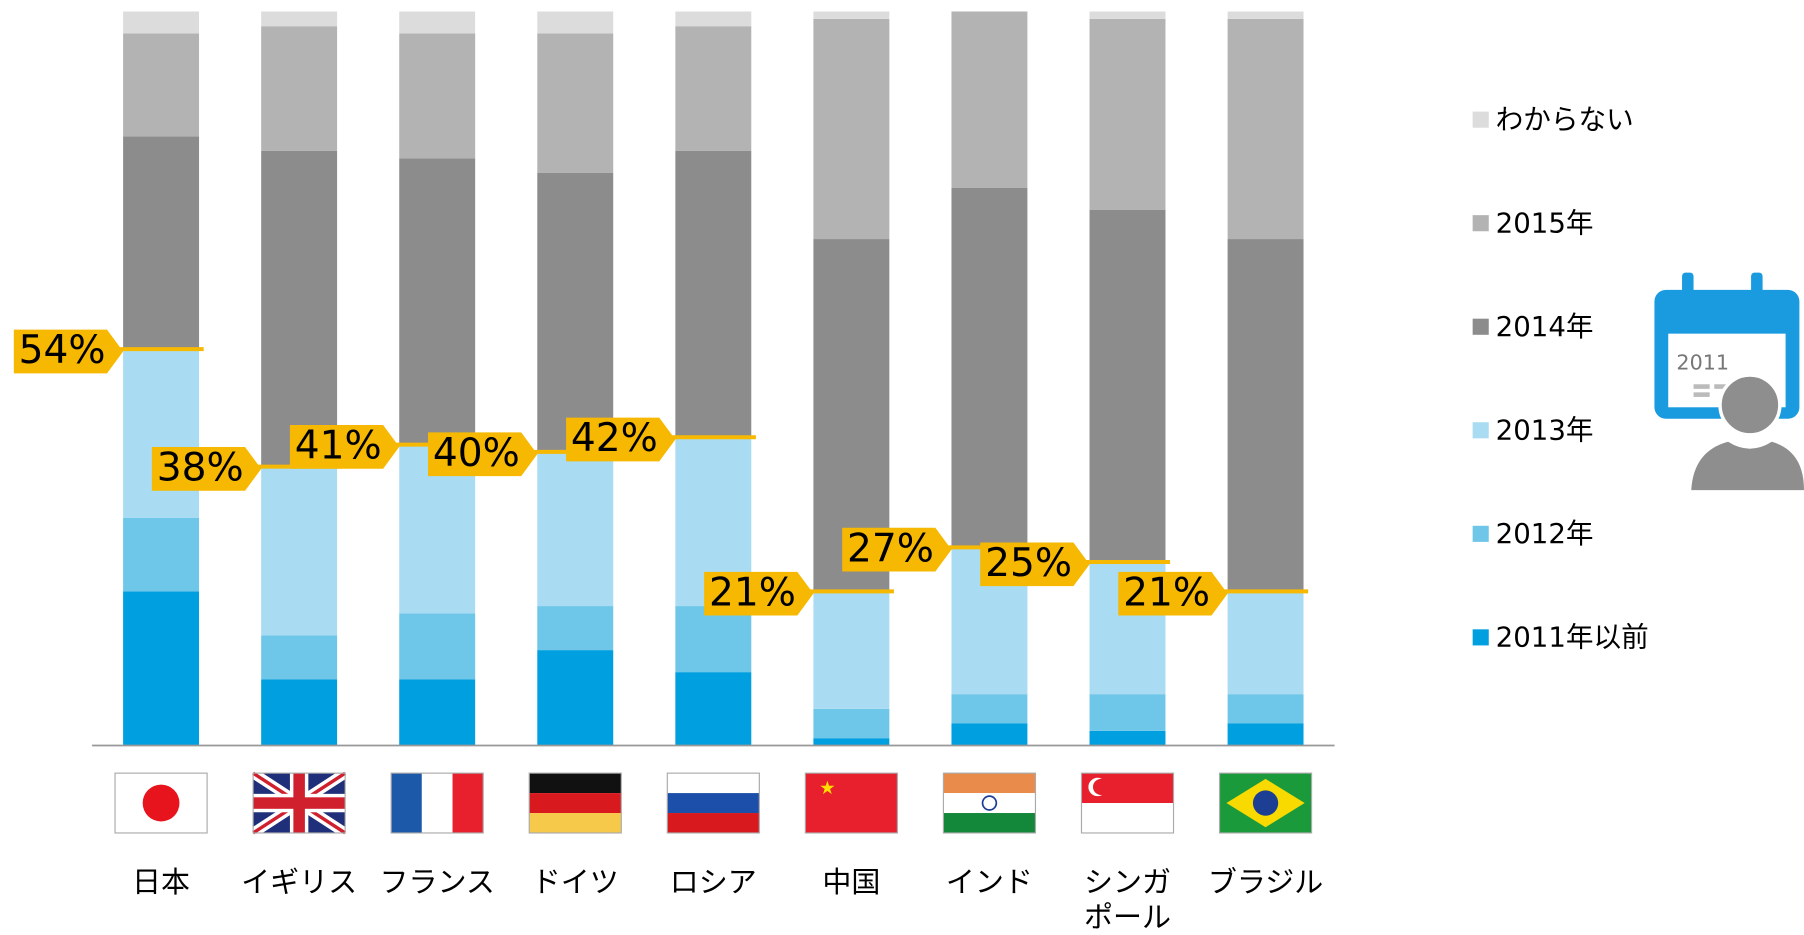 This screenshot has width=1804, height=935. Describe the element at coordinates (713, 882) in the screenshot. I see `x-tick-label: ロシア` at that location.